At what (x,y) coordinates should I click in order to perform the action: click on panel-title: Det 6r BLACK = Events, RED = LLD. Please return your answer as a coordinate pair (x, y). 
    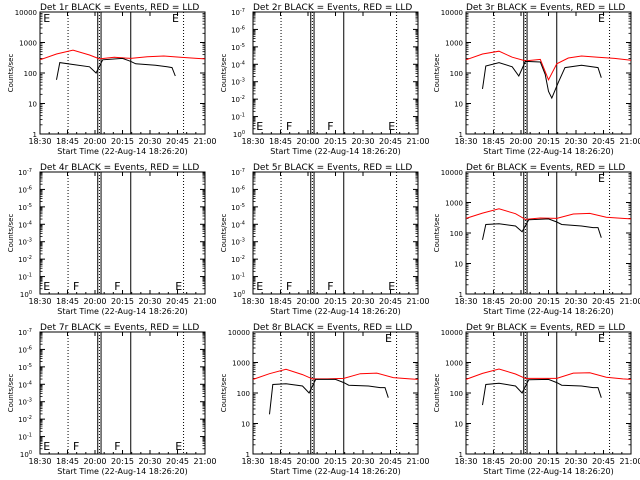
    Looking at the image, I should click on (545, 168).